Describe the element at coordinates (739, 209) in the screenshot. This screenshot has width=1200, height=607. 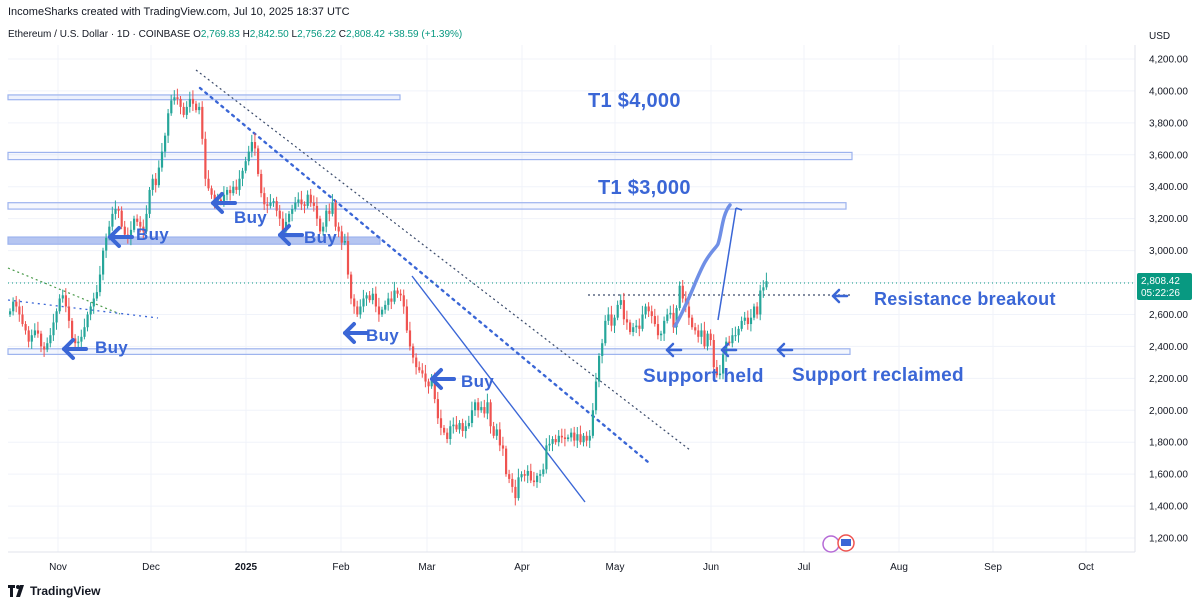
I see `projection-arrow-tip` at that location.